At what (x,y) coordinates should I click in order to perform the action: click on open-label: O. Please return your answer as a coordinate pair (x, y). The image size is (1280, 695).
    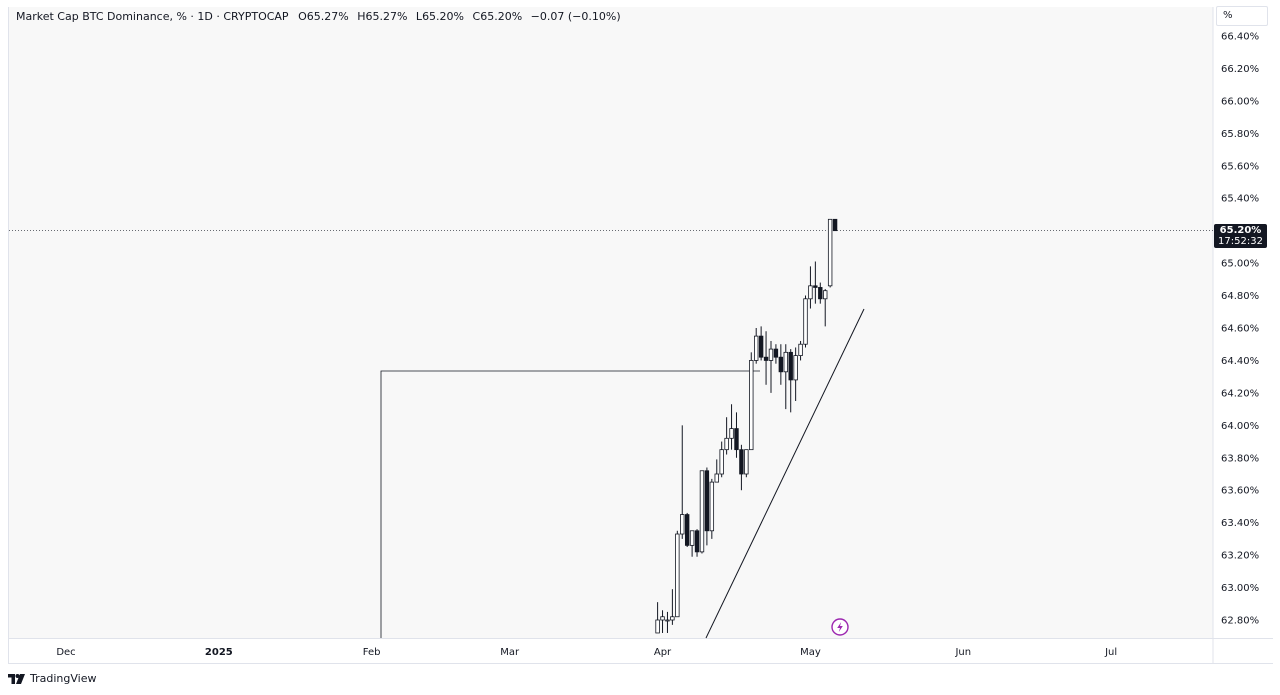
    Looking at the image, I should click on (302, 16).